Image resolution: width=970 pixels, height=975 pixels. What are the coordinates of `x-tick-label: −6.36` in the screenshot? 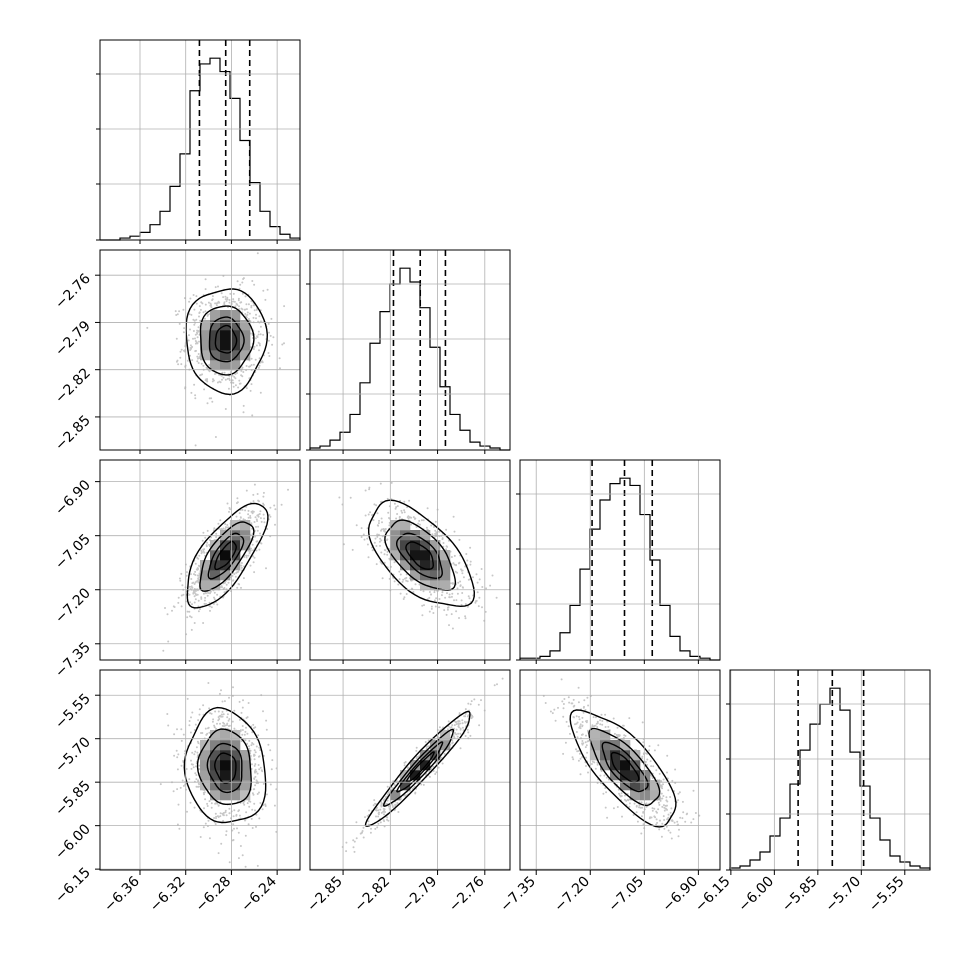 It's located at (122, 894).